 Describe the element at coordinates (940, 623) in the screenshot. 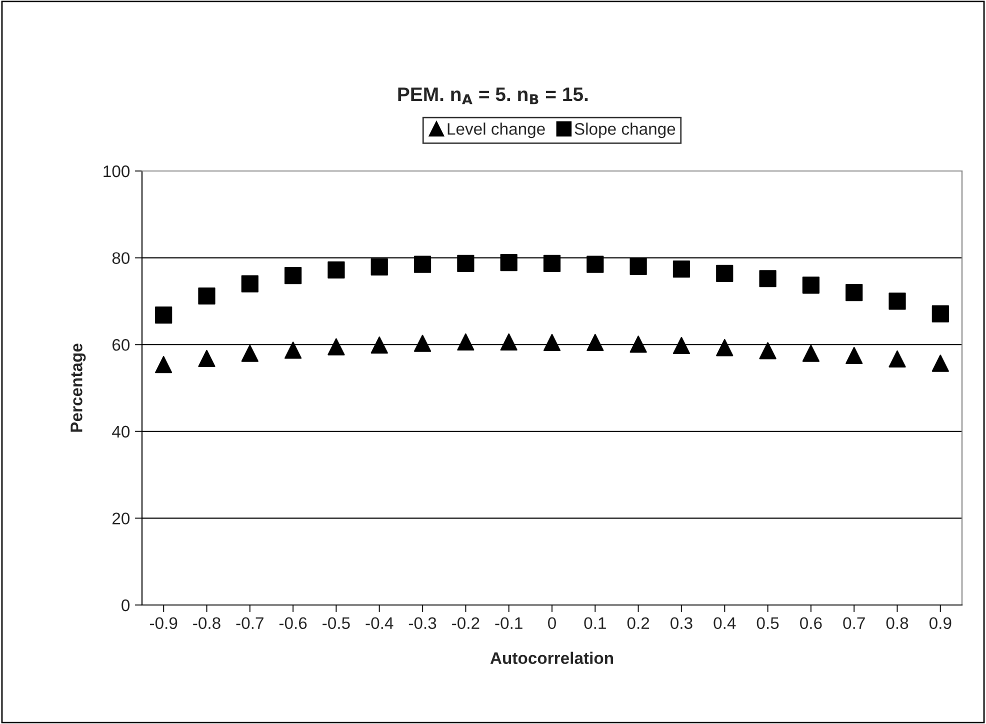

I see `x-tick-label: 0.9` at that location.